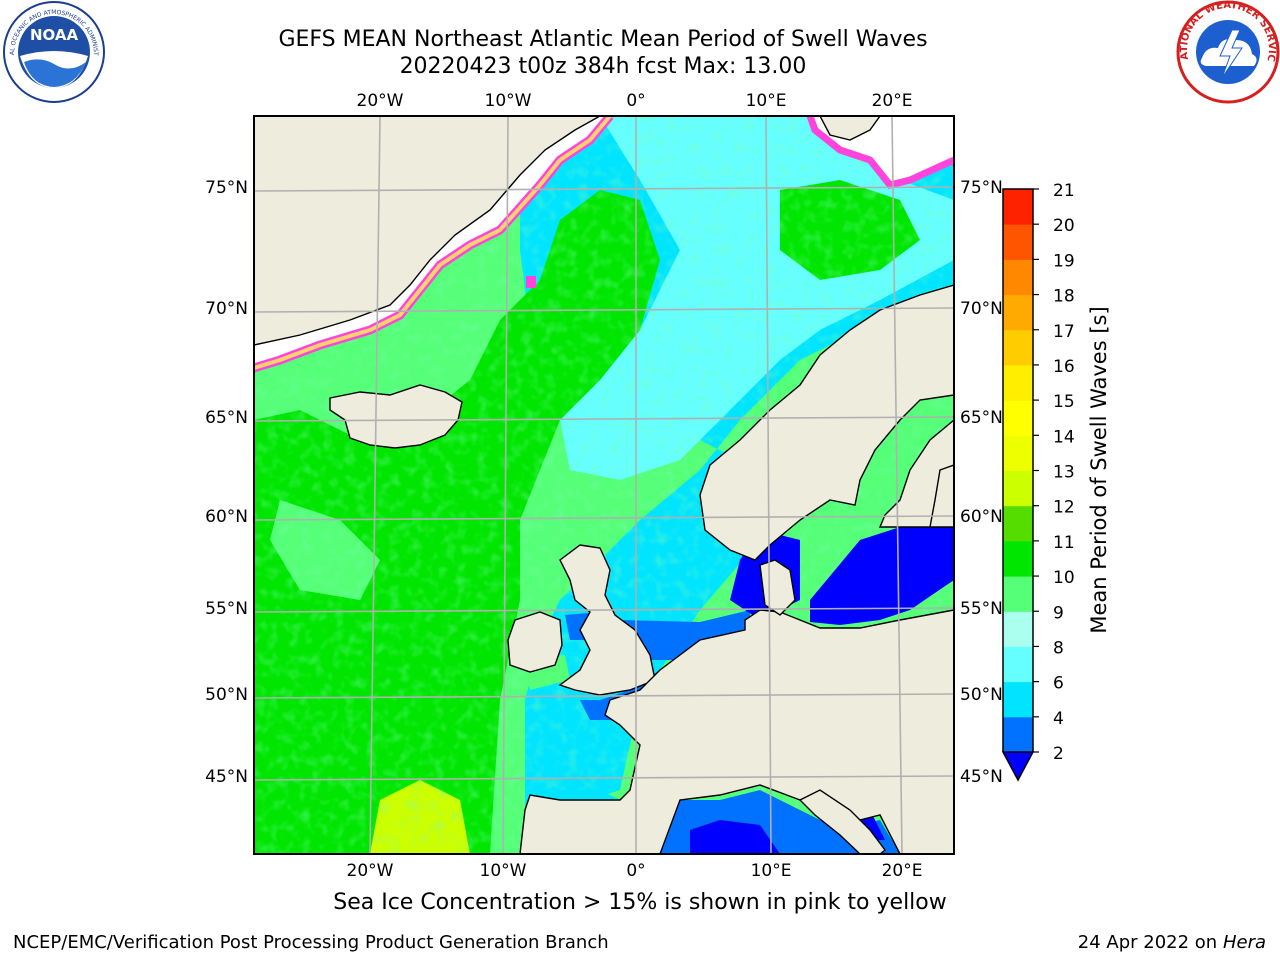  I want to click on ireland, so click(535, 642).